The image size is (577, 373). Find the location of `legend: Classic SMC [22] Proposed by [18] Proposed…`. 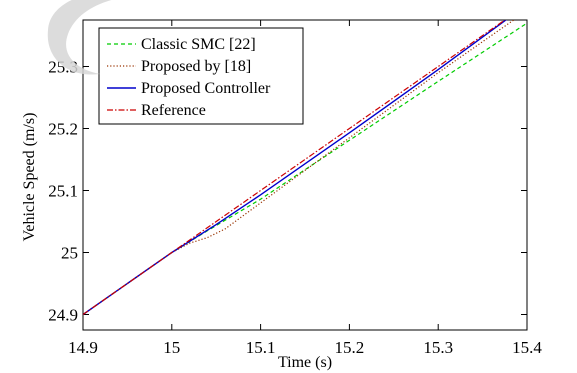

legend: Classic SMC [22] Proposed by [18] Proposed… is located at coordinates (201, 76).